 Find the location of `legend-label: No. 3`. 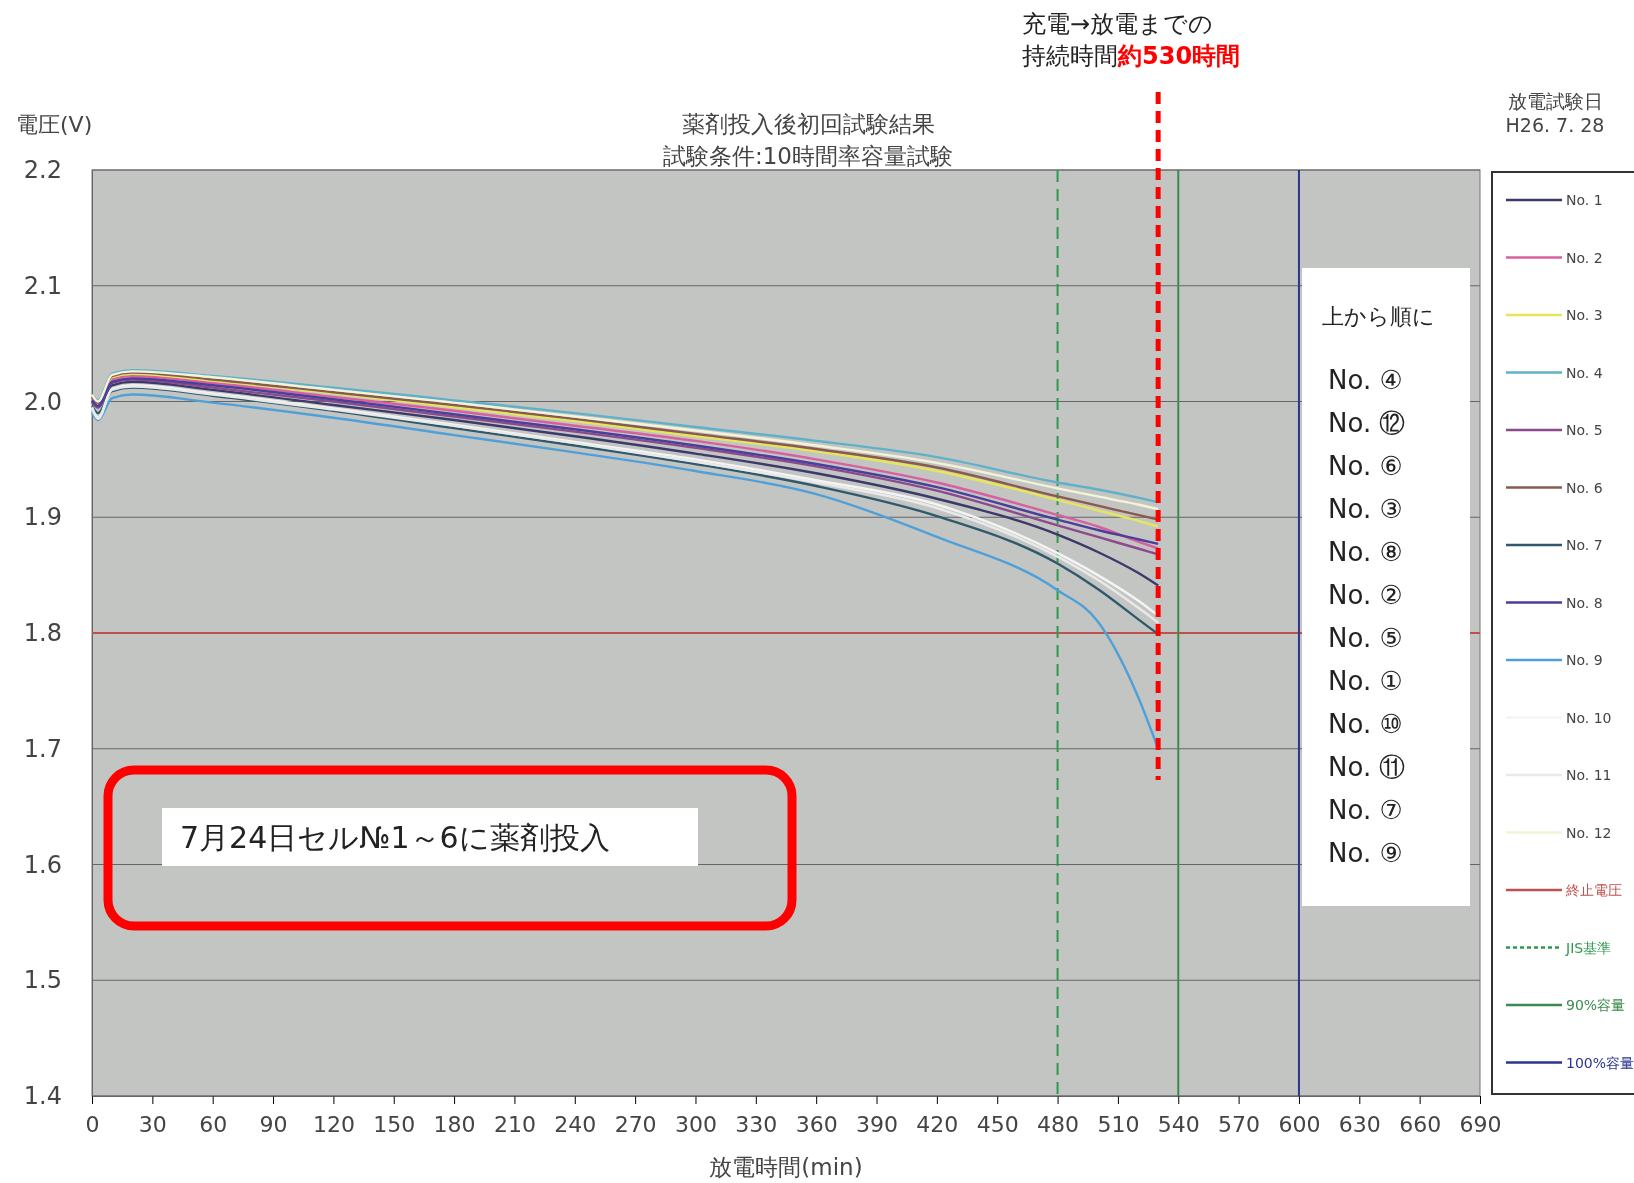

legend-label: No. 3 is located at coordinates (1584, 315).